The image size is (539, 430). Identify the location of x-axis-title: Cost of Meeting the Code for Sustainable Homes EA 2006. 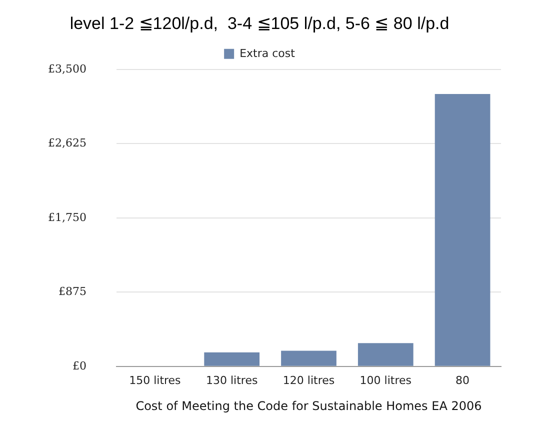
(309, 405).